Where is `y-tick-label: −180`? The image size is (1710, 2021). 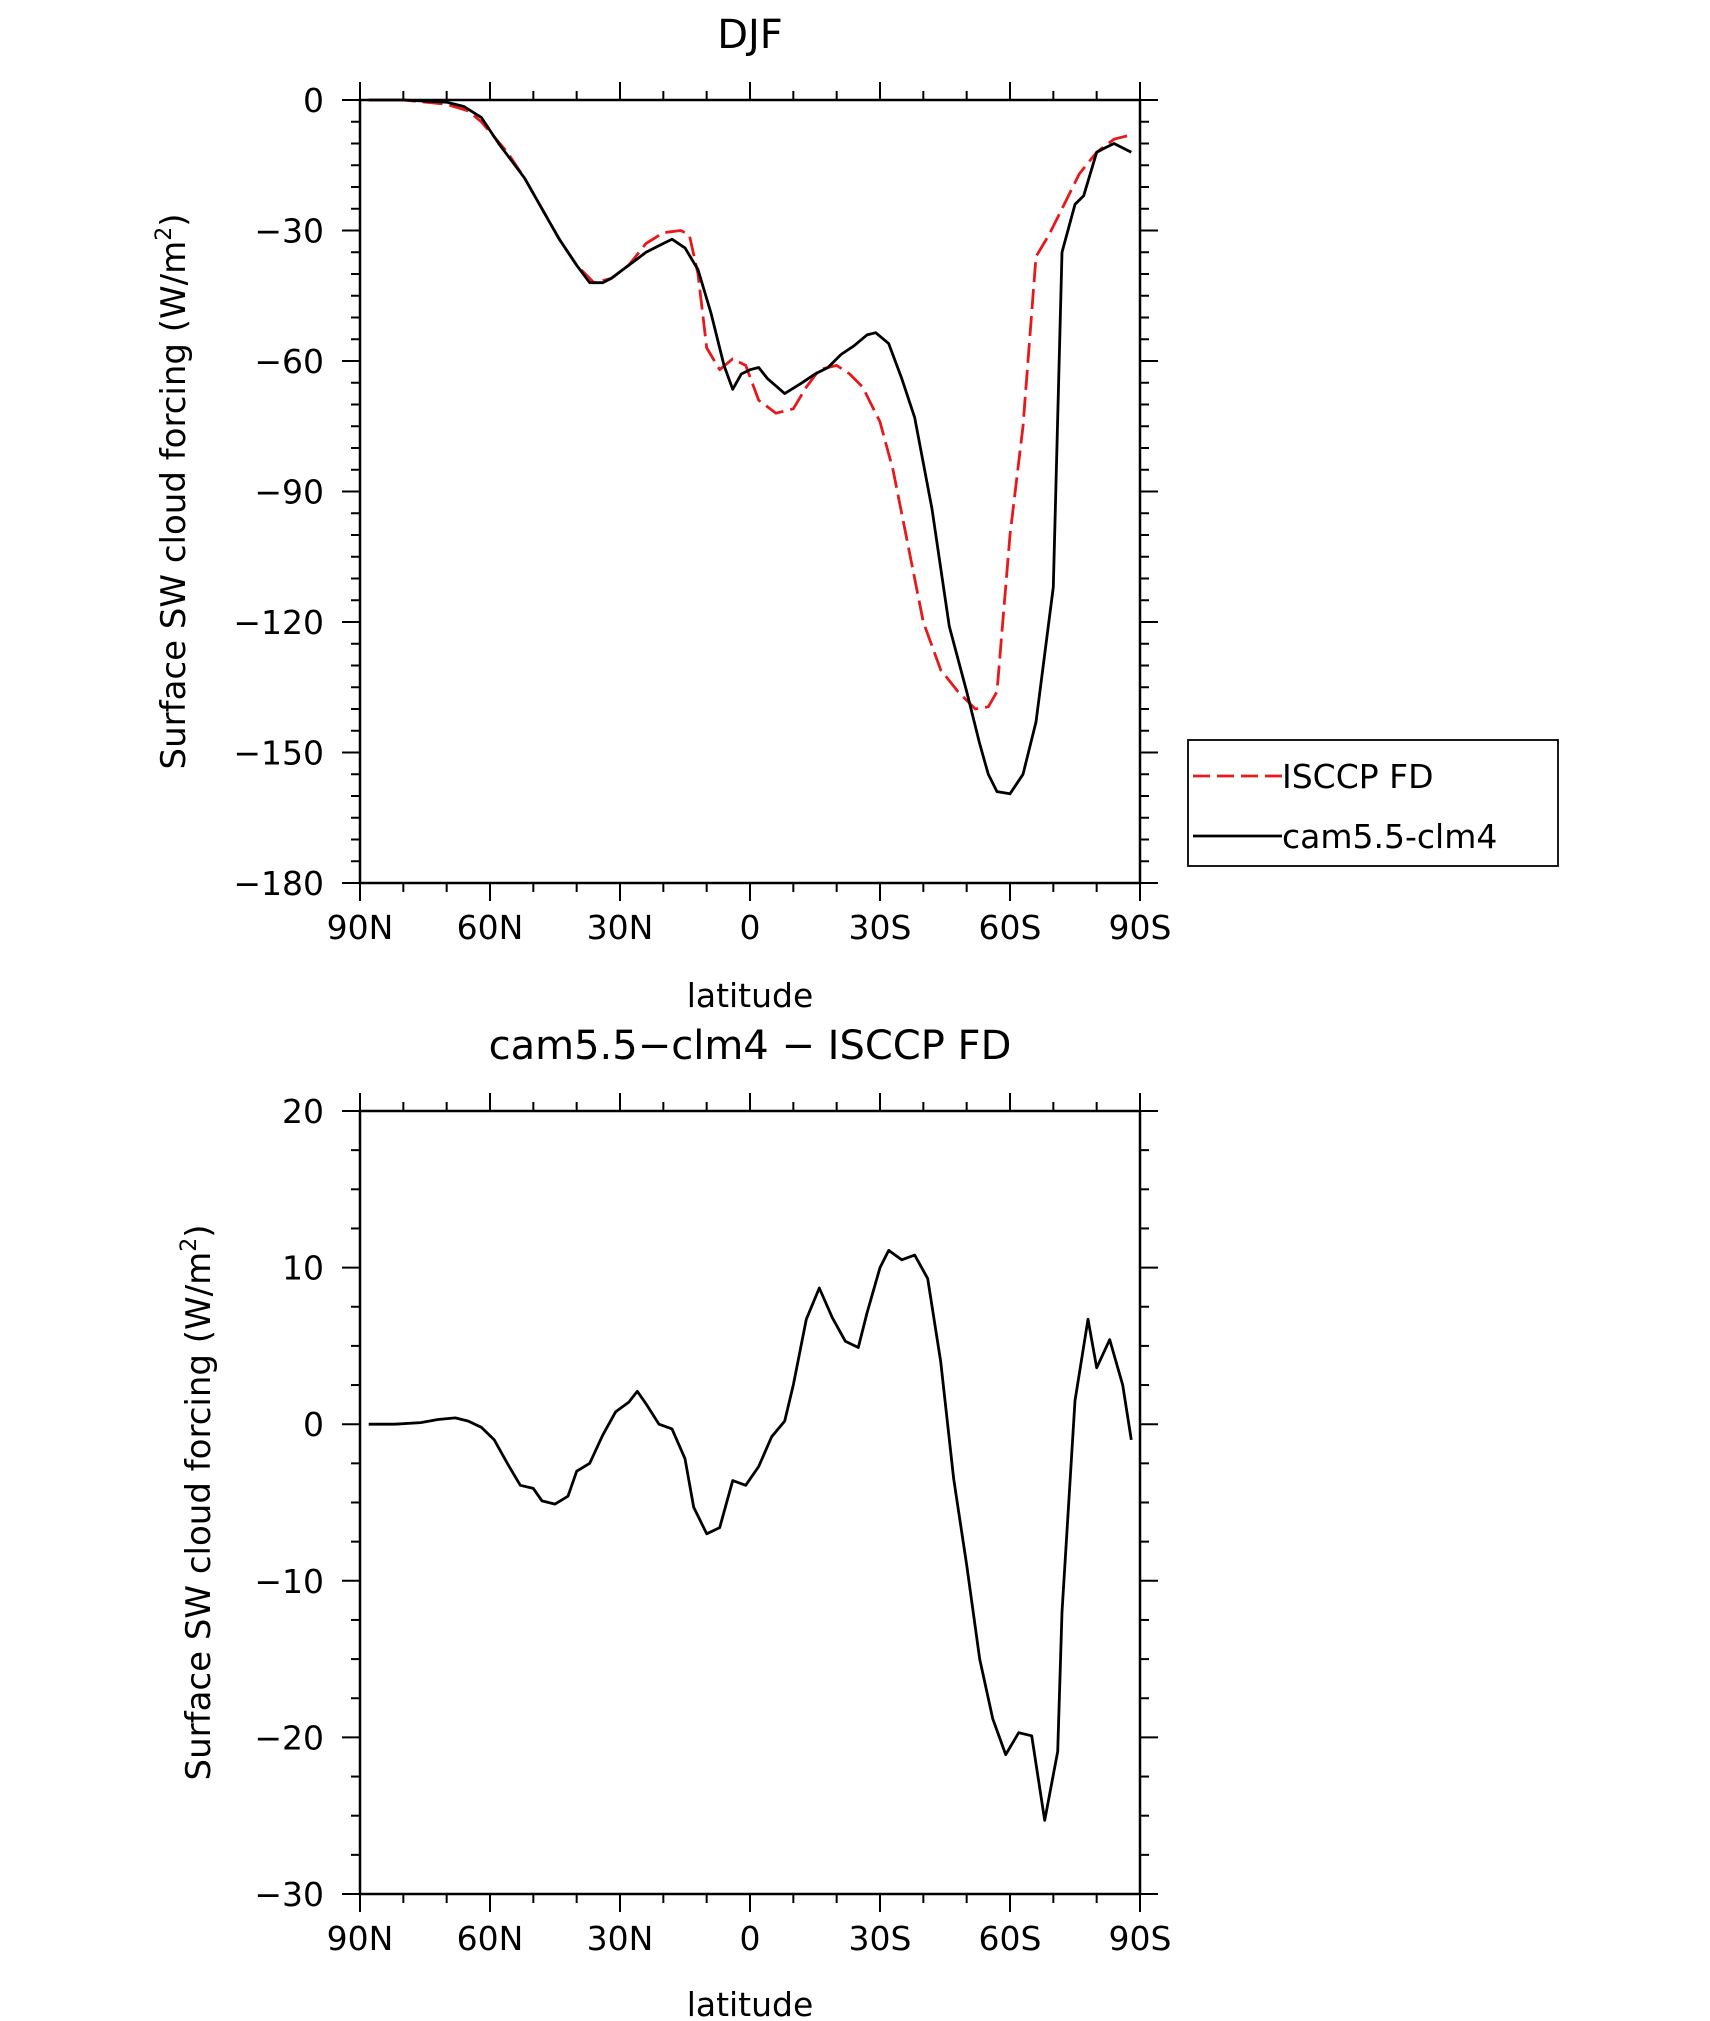
y-tick-label: −180 is located at coordinates (278, 883).